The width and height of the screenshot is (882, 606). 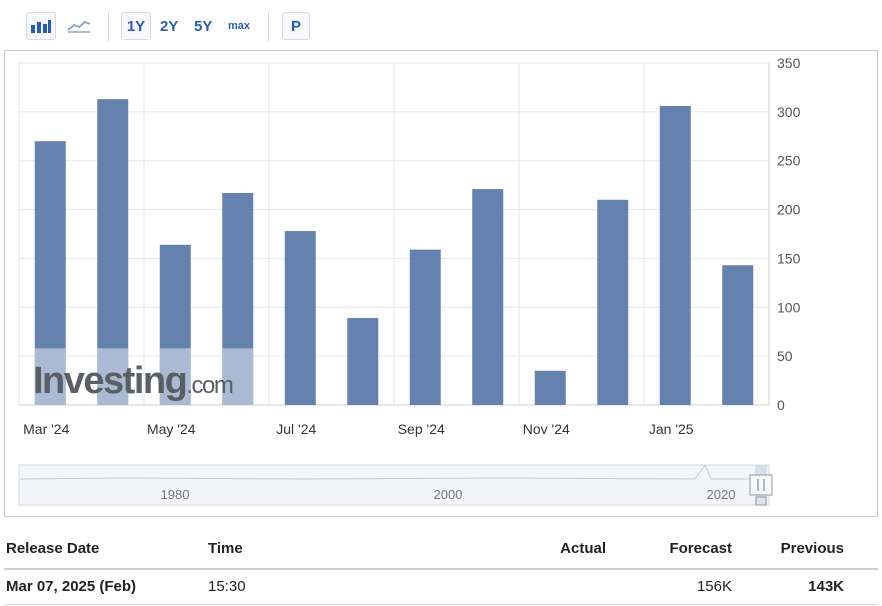 What do you see at coordinates (441, 587) in the screenshot?
I see `table-row: Mar 07, 2025 (Feb) 15:30 156K 143K` at bounding box center [441, 587].